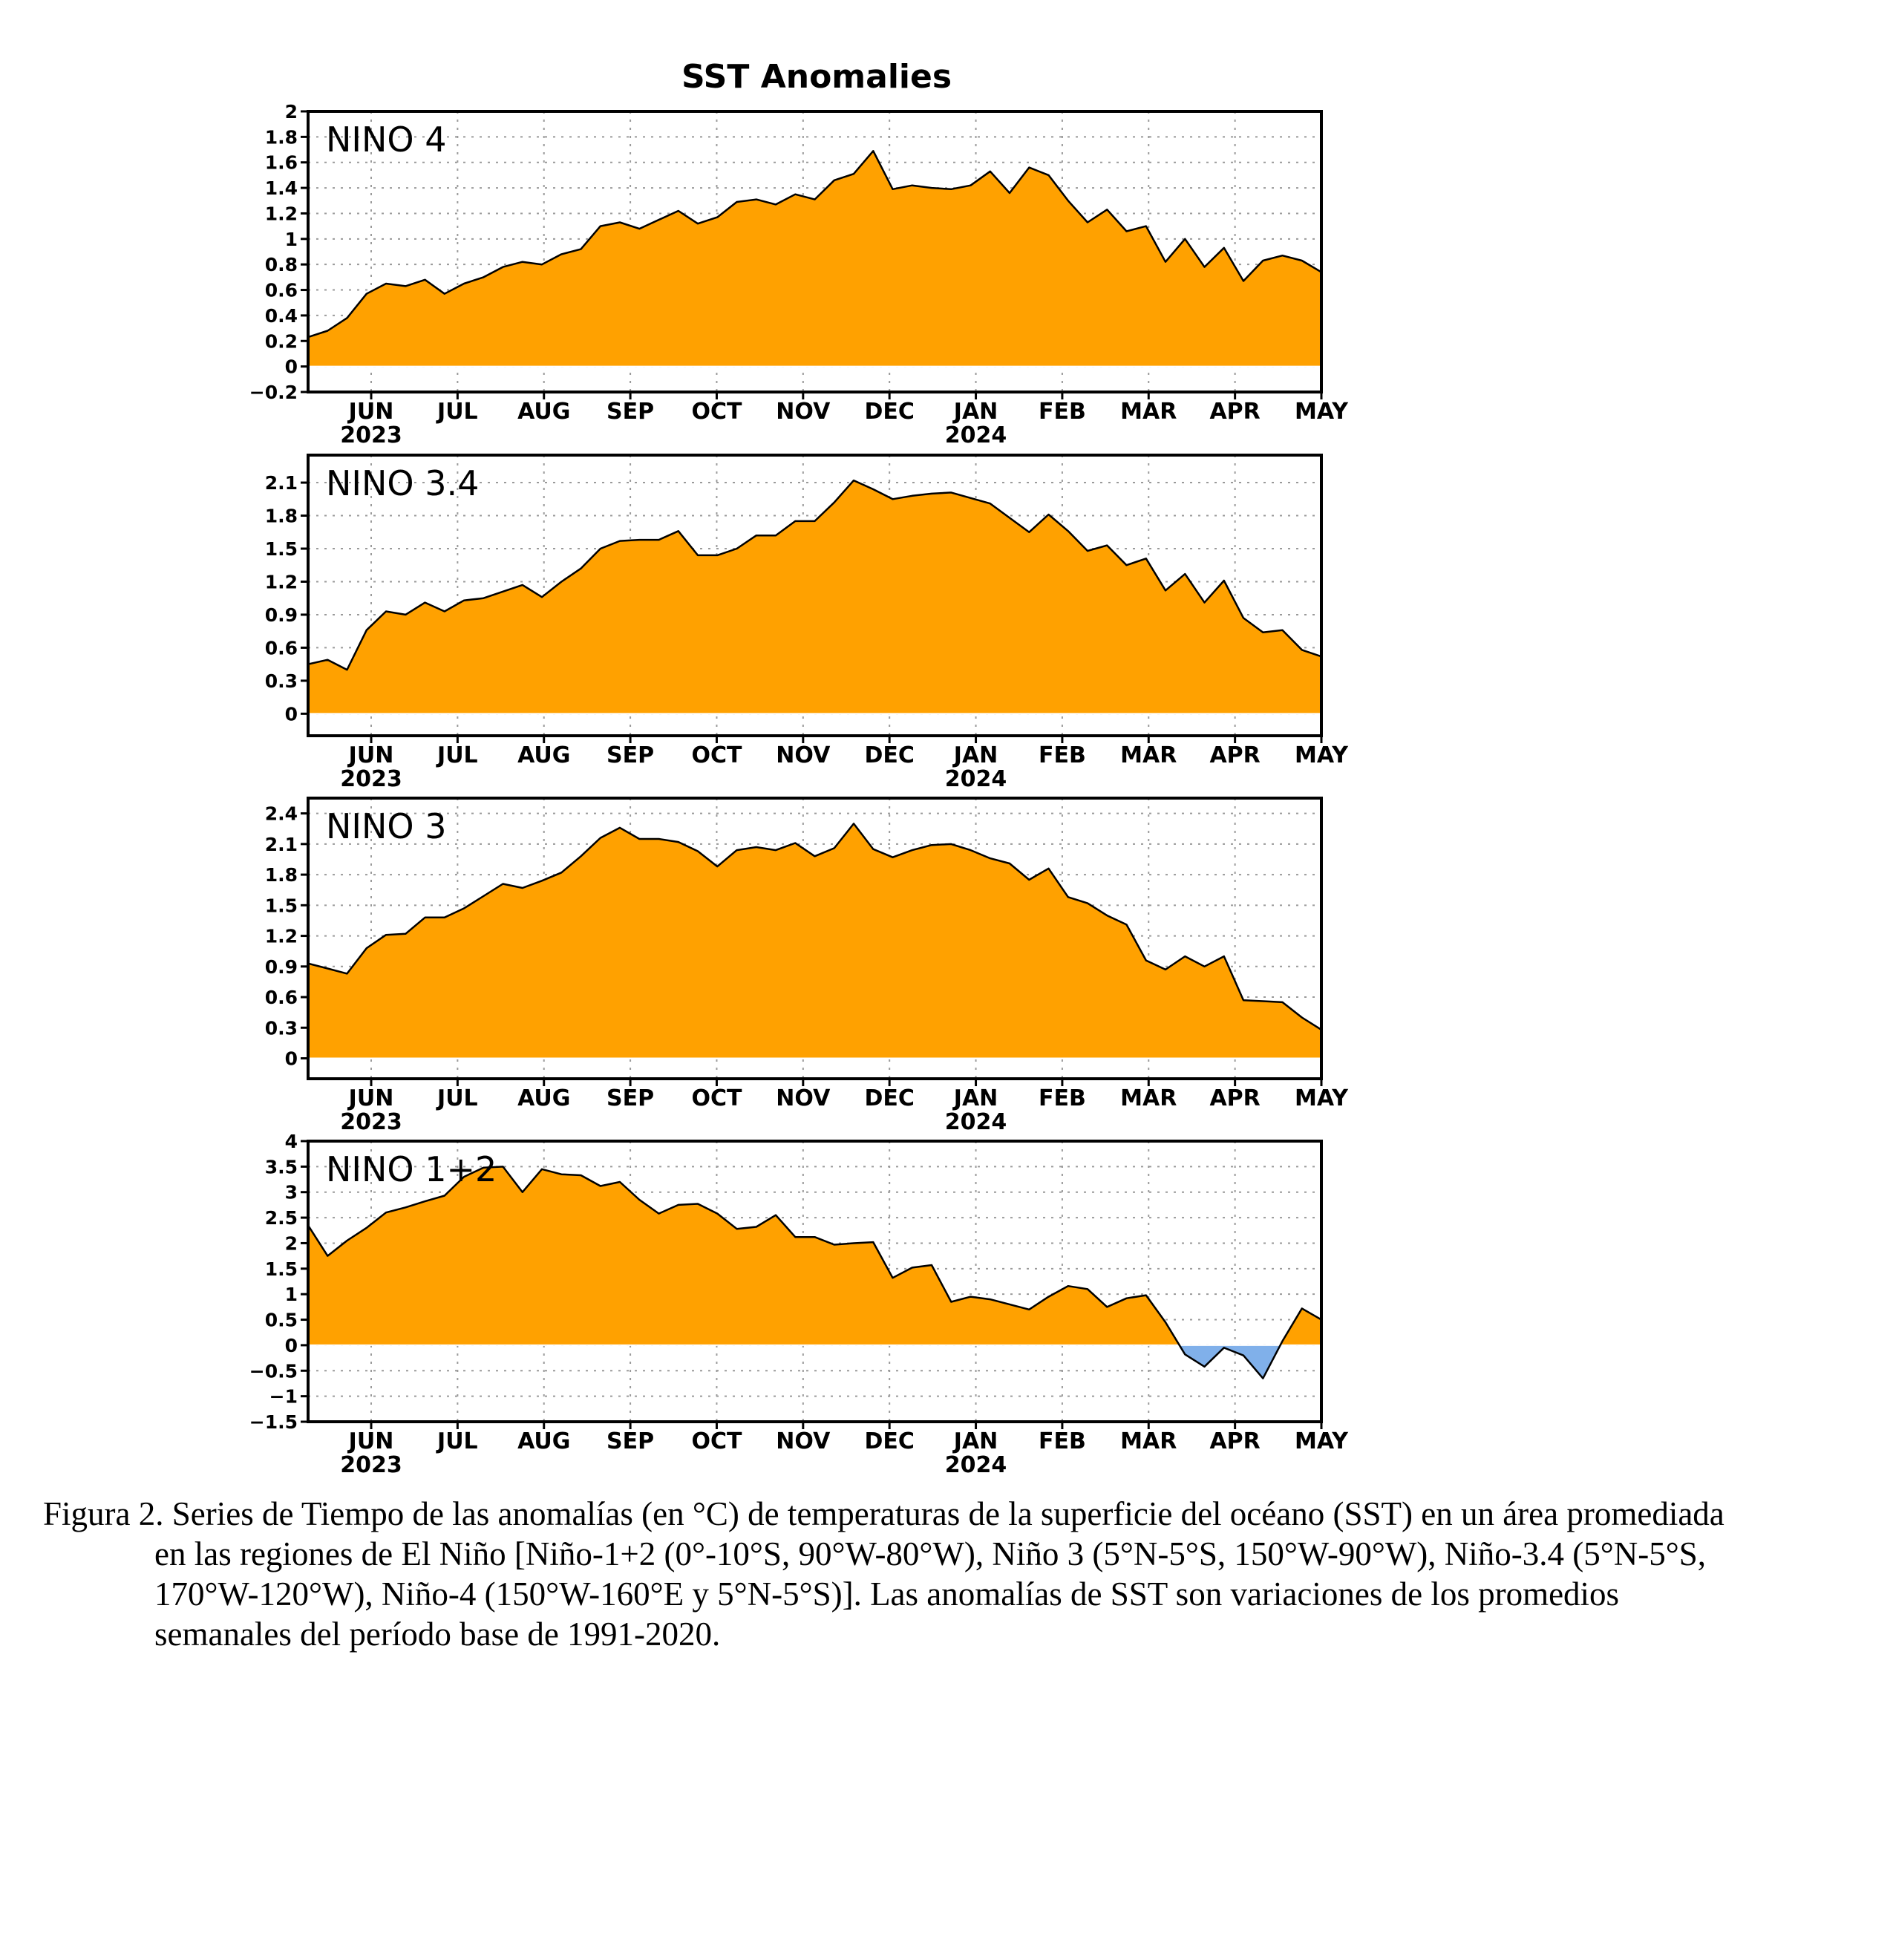 Image resolution: width=1893 pixels, height=1960 pixels. I want to click on ytick-label: −0.2, so click(273, 392).